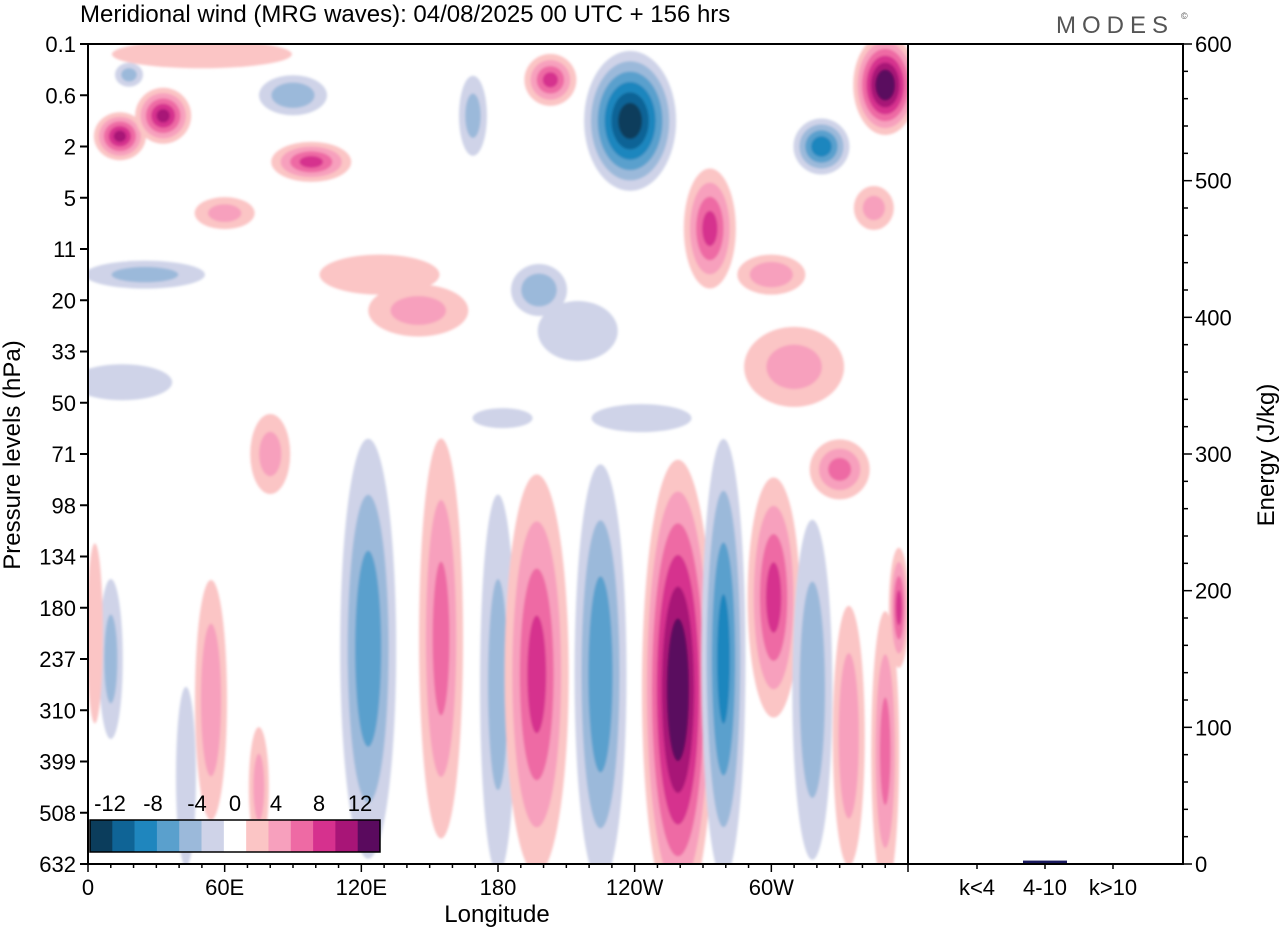 Image resolution: width=1280 pixels, height=930 pixels. I want to click on y-tick-label: 134, so click(57, 557).